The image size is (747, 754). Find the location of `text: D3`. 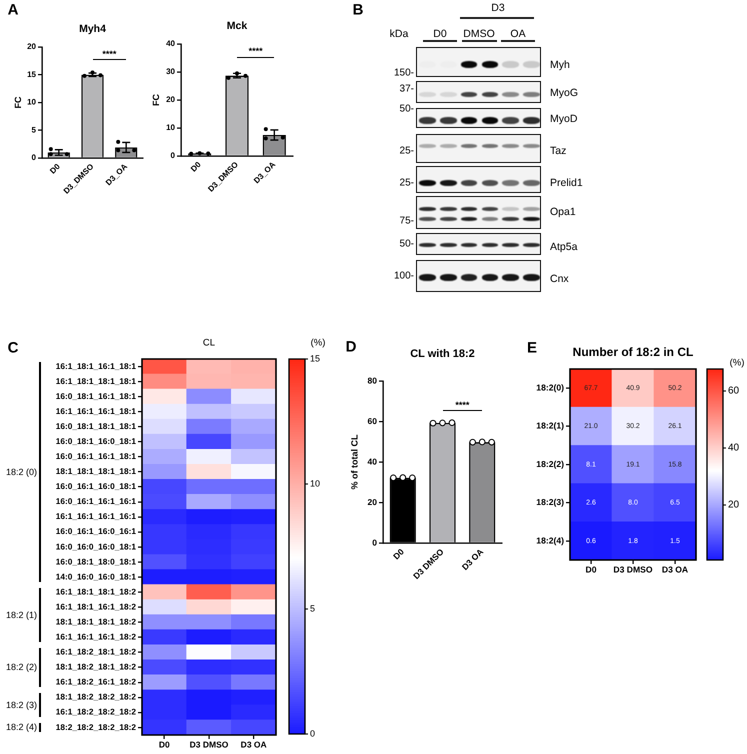

text: D3 is located at coordinates (498, 8).